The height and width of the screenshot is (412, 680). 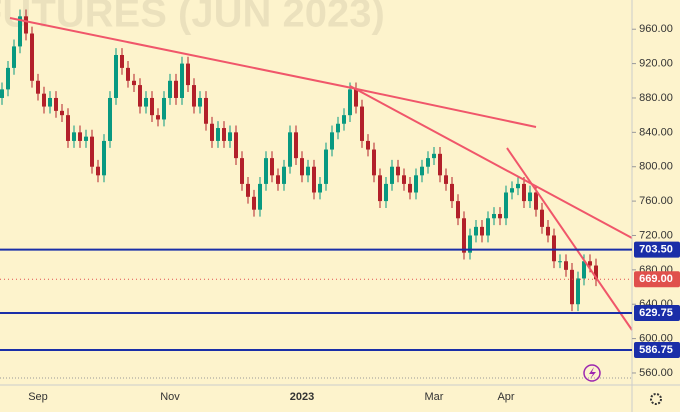 What do you see at coordinates (656, 132) in the screenshot?
I see `y-tick-label: 840.00` at bounding box center [656, 132].